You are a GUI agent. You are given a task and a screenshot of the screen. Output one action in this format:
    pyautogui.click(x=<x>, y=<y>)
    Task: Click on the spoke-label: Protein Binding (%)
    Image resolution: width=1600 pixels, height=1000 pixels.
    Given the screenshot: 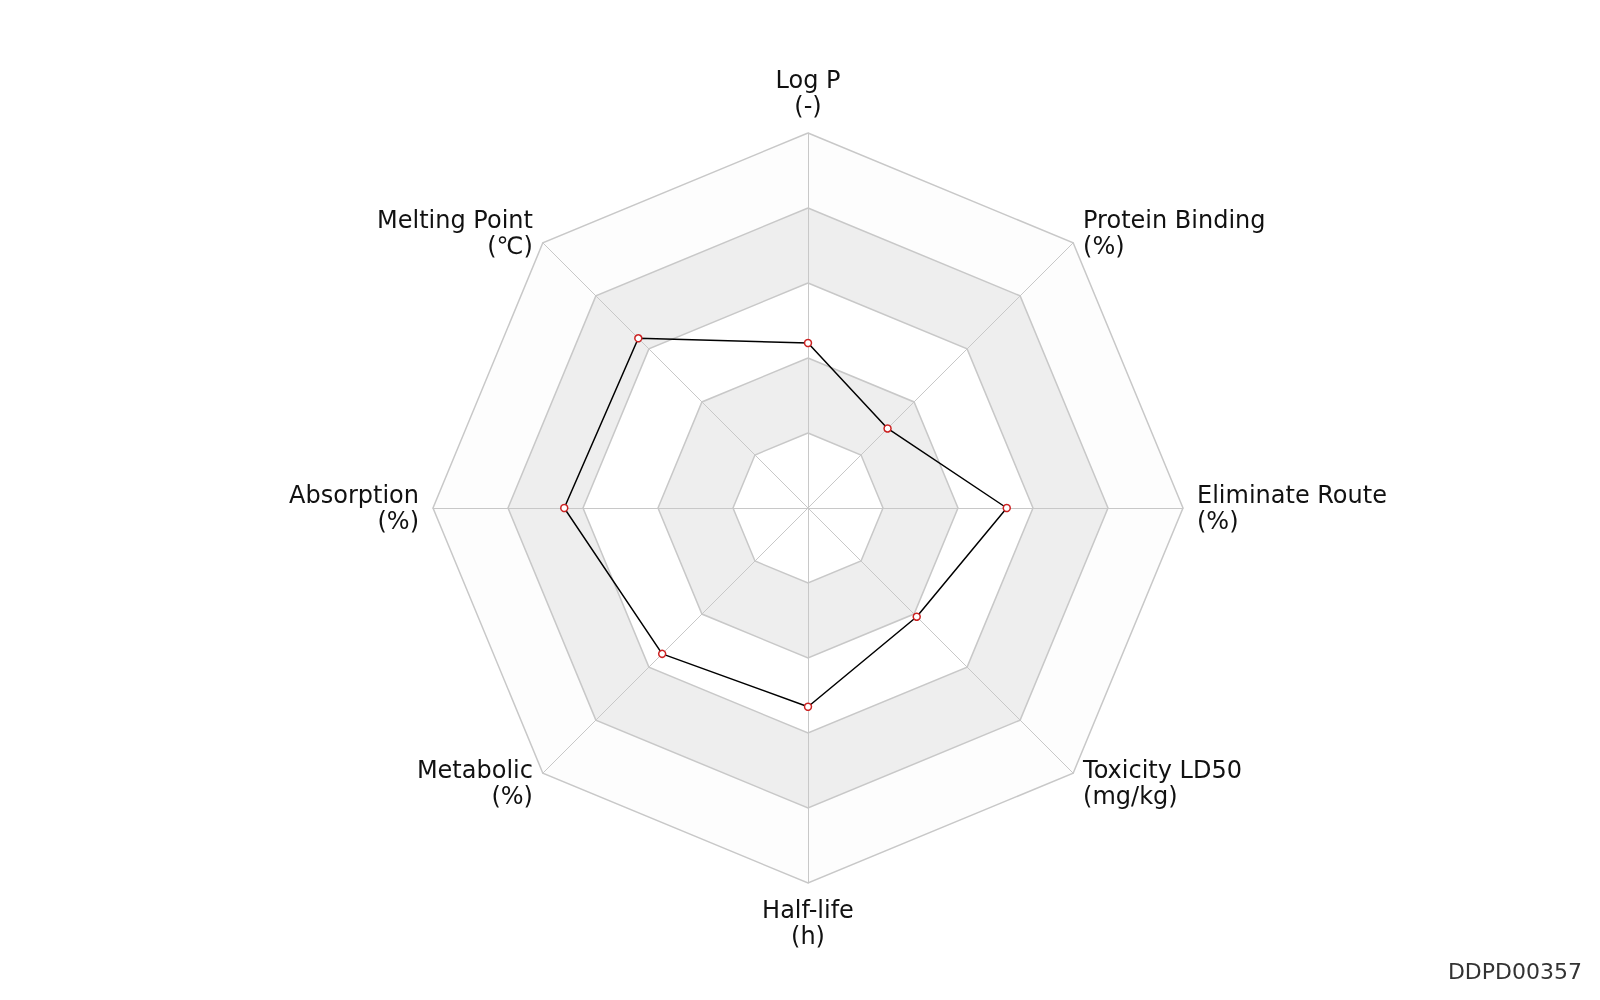 What is the action you would take?
    pyautogui.click(x=1174, y=232)
    